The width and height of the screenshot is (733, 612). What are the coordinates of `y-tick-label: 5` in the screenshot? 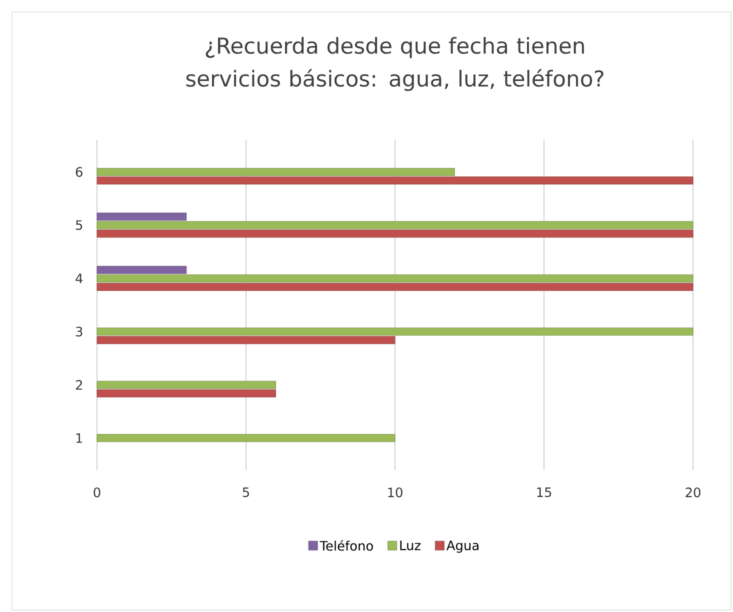 It's located at (79, 225).